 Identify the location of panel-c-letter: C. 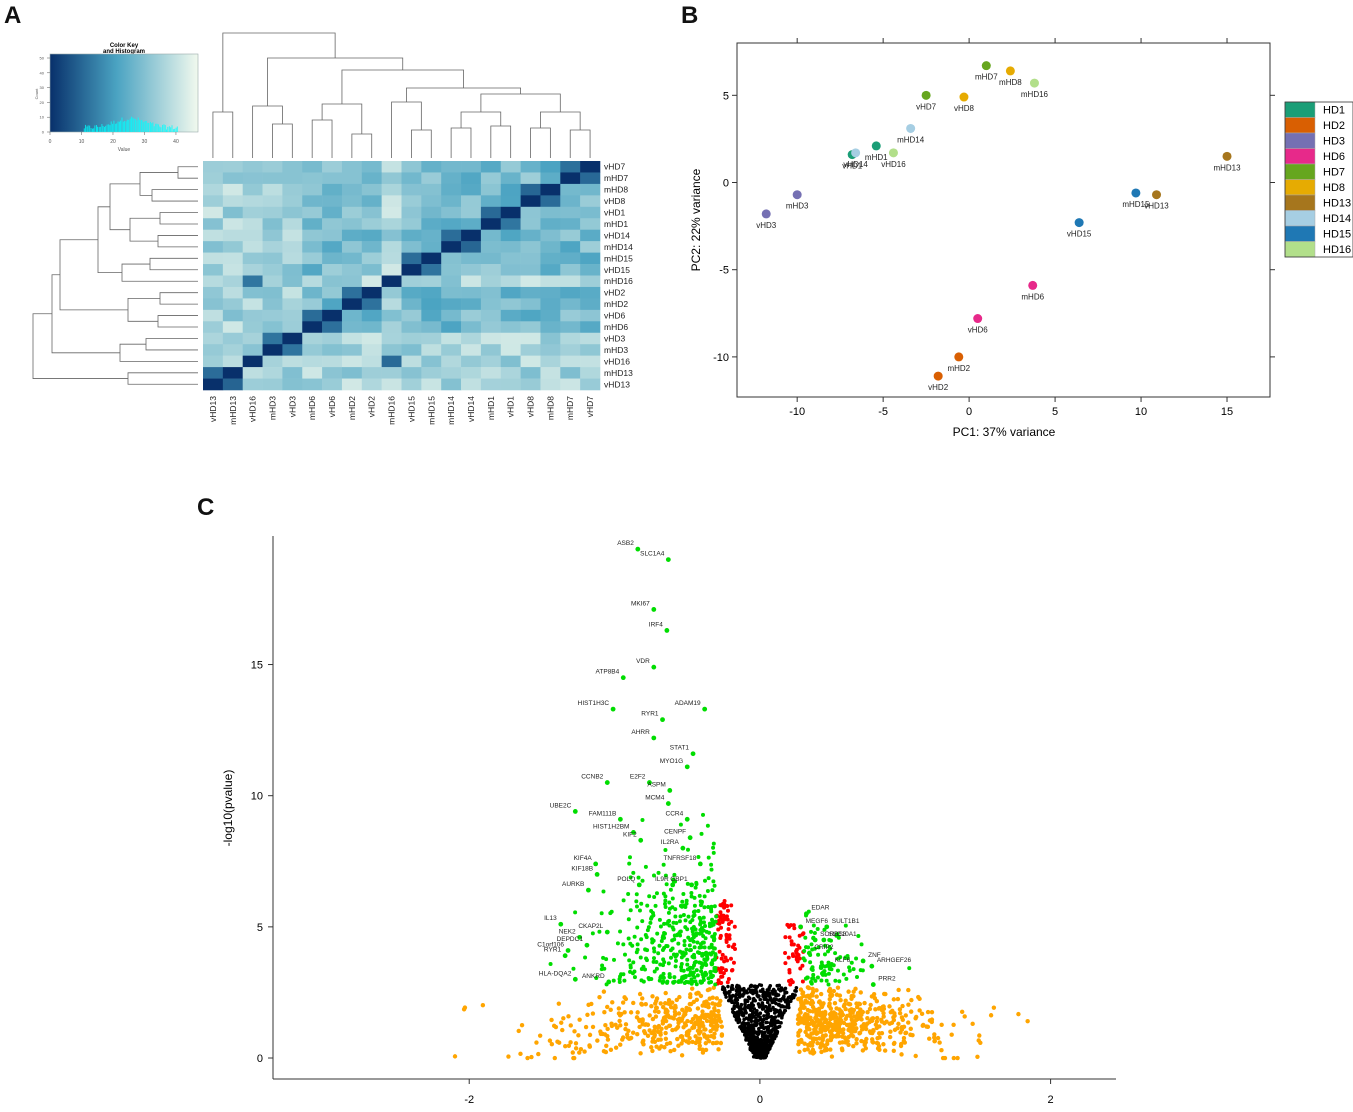
(206, 507).